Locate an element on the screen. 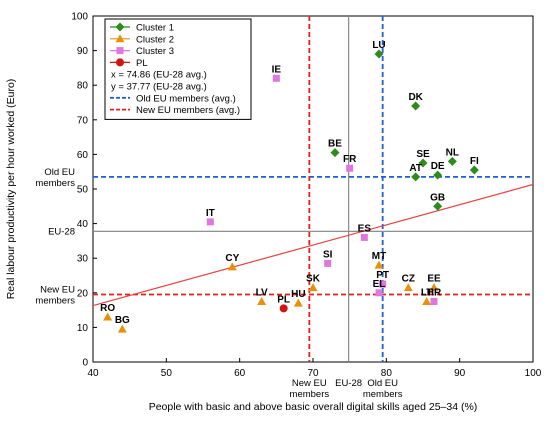 The width and height of the screenshot is (550, 427). legend-label-cluster-2: Cluster 2 is located at coordinates (155, 39).